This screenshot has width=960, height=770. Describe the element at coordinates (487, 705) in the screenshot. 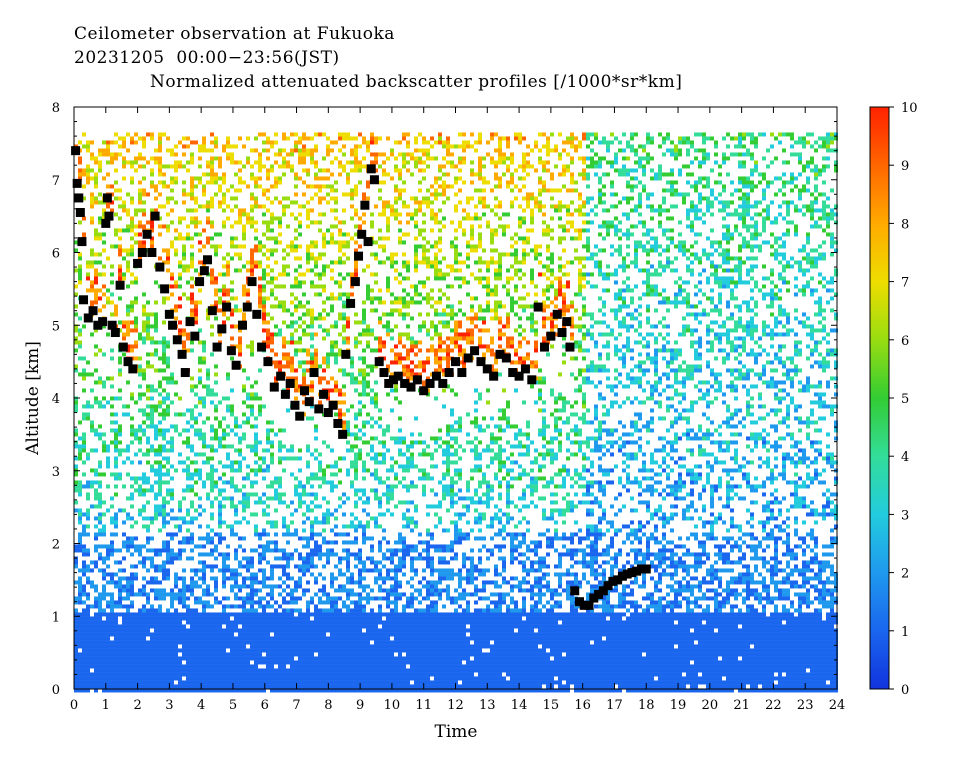

I see `x-tick-label: 13` at that location.